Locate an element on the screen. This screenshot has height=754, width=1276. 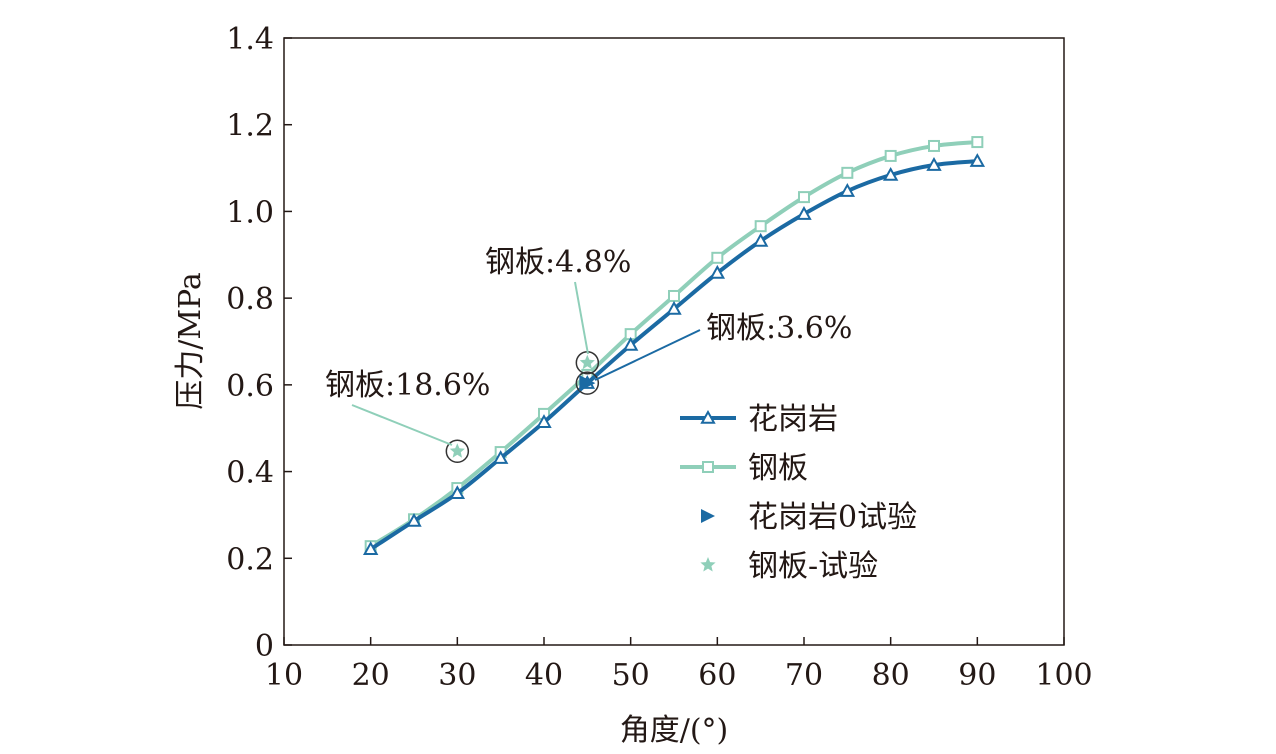
x-tick-label: 90 is located at coordinates (977, 675).